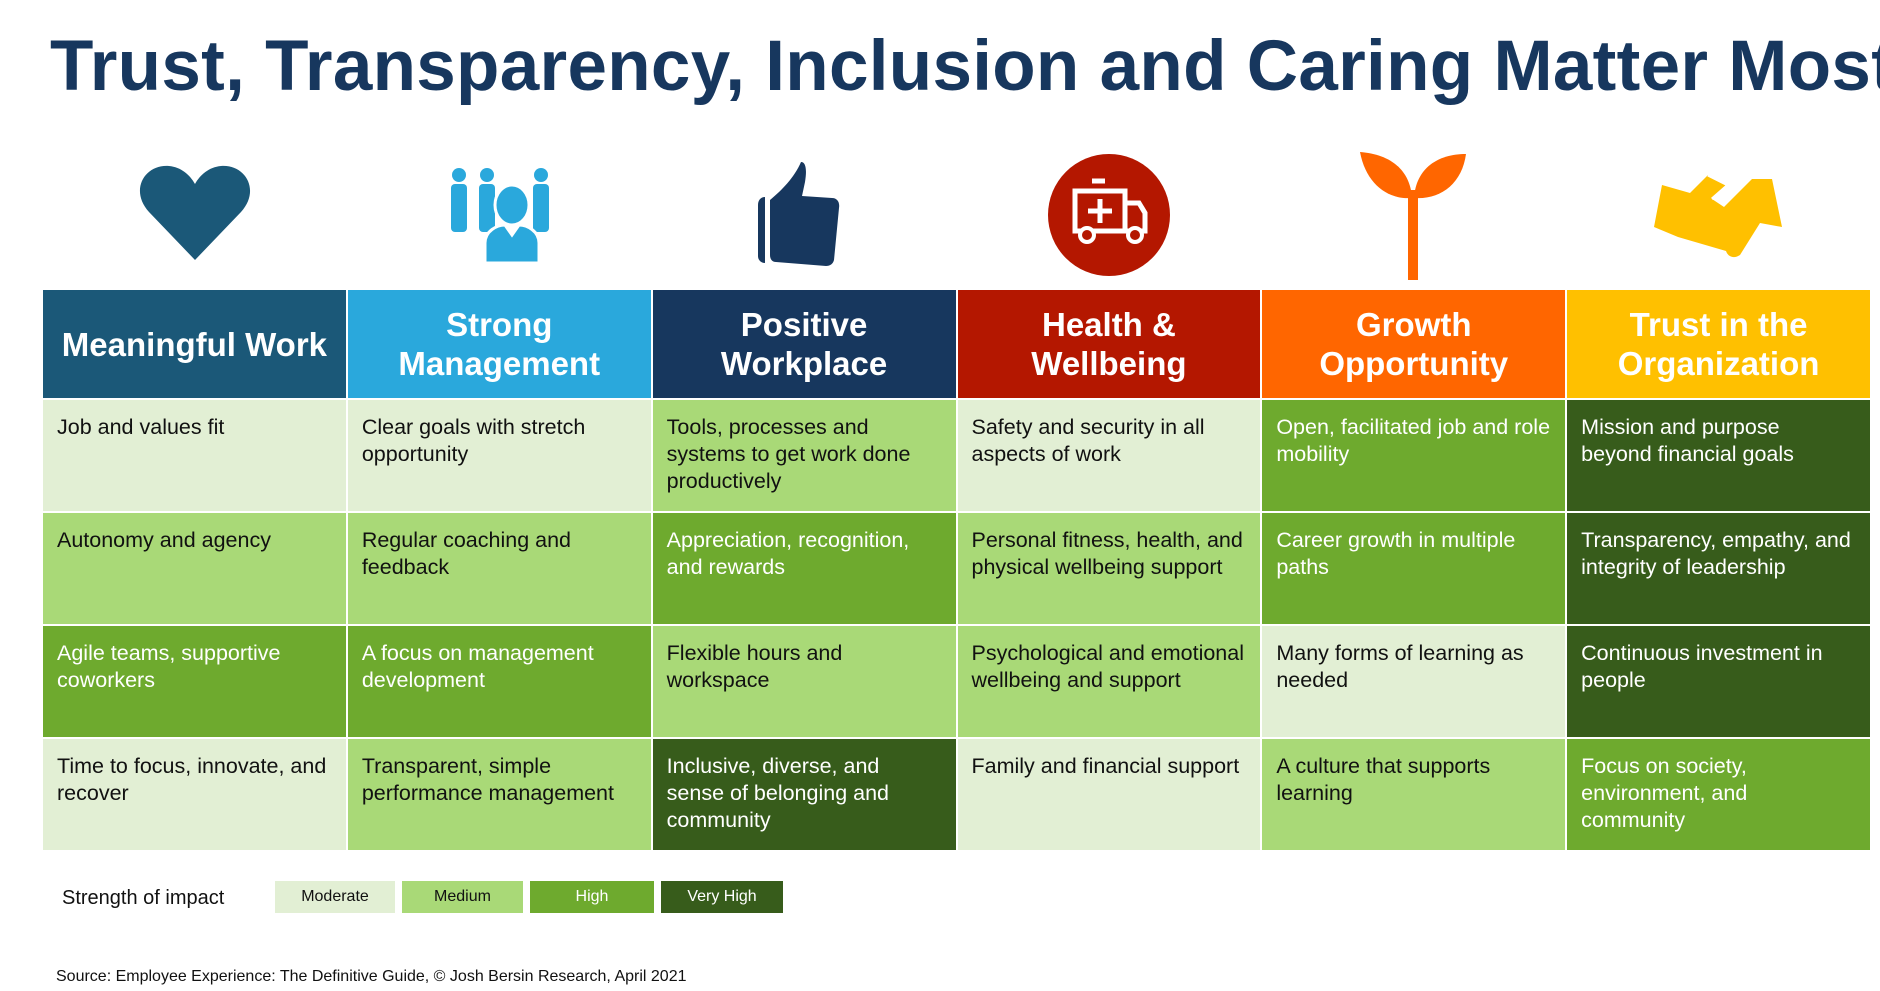 This screenshot has height=991, width=1880. I want to click on column-header: Positive Workplace, so click(804, 344).